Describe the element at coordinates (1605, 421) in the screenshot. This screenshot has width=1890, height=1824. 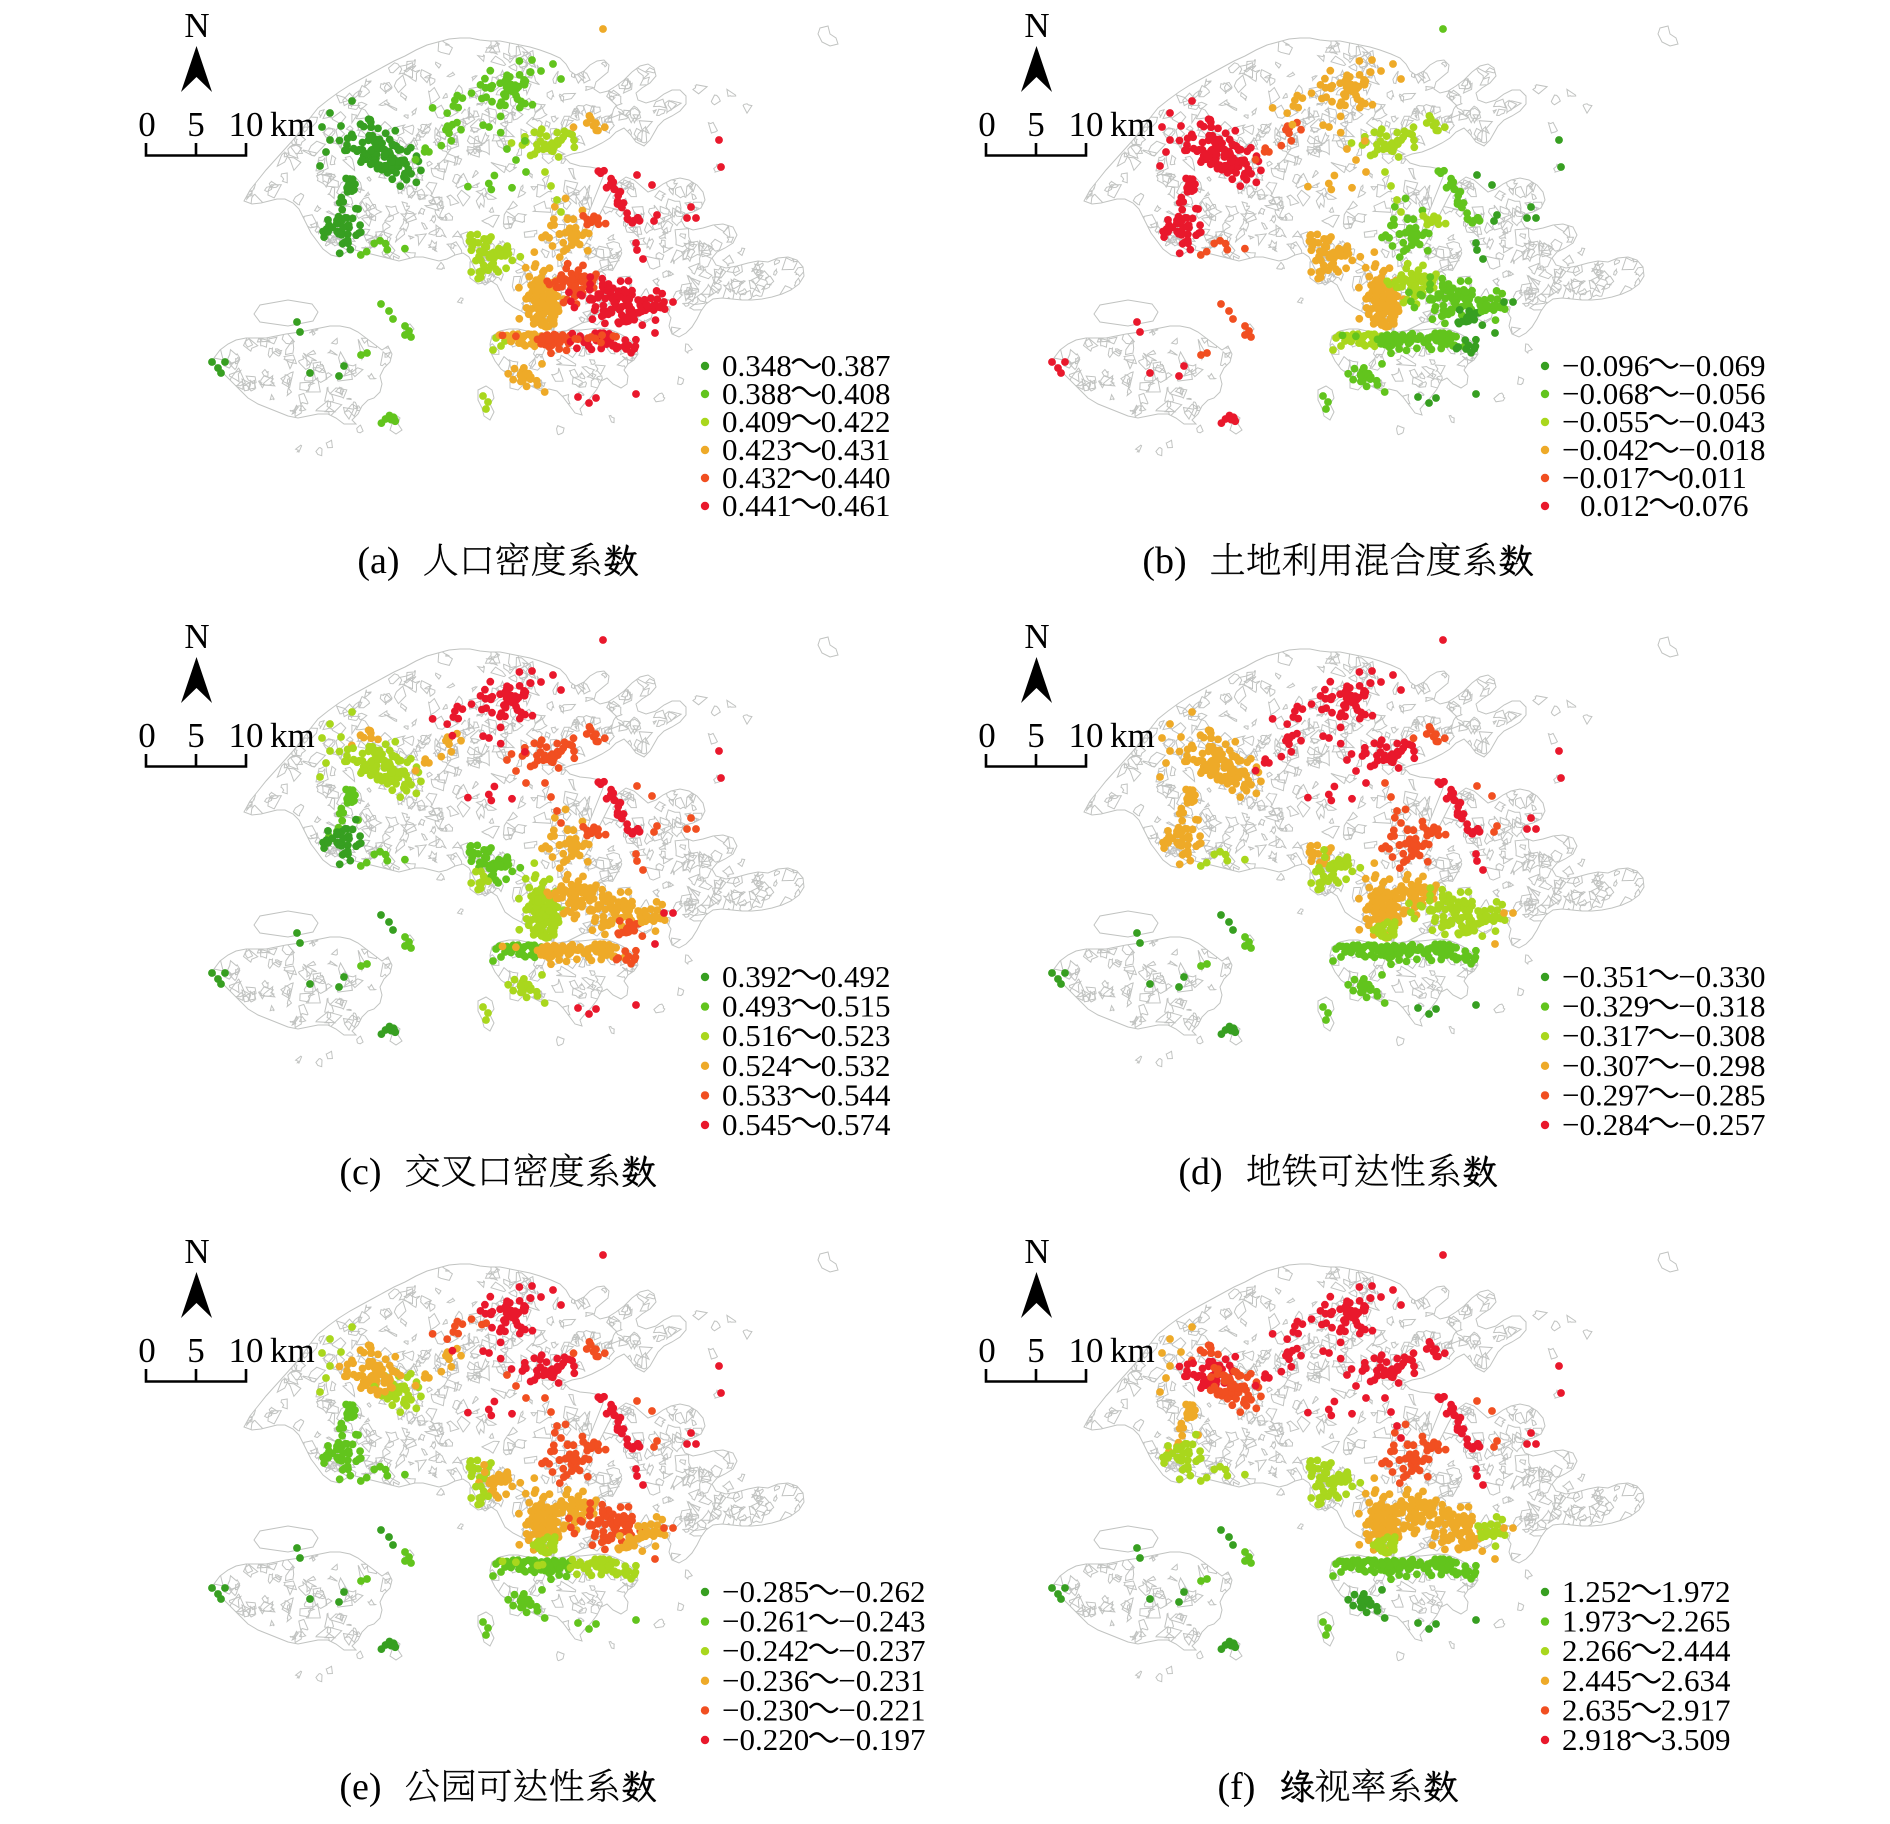
I see `svg-text: −0.055` at that location.